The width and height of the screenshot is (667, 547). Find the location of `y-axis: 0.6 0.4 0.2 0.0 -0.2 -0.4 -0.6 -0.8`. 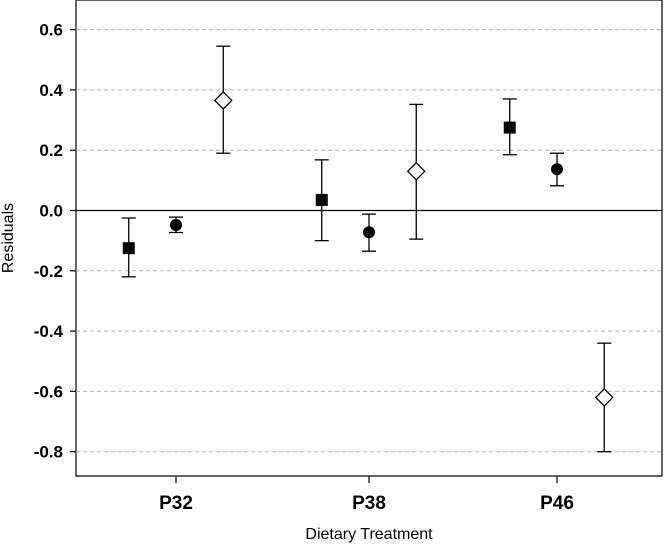

y-axis: 0.6 0.4 0.2 0.0 -0.2 -0.4 -0.6 -0.8 is located at coordinates (55, 241).